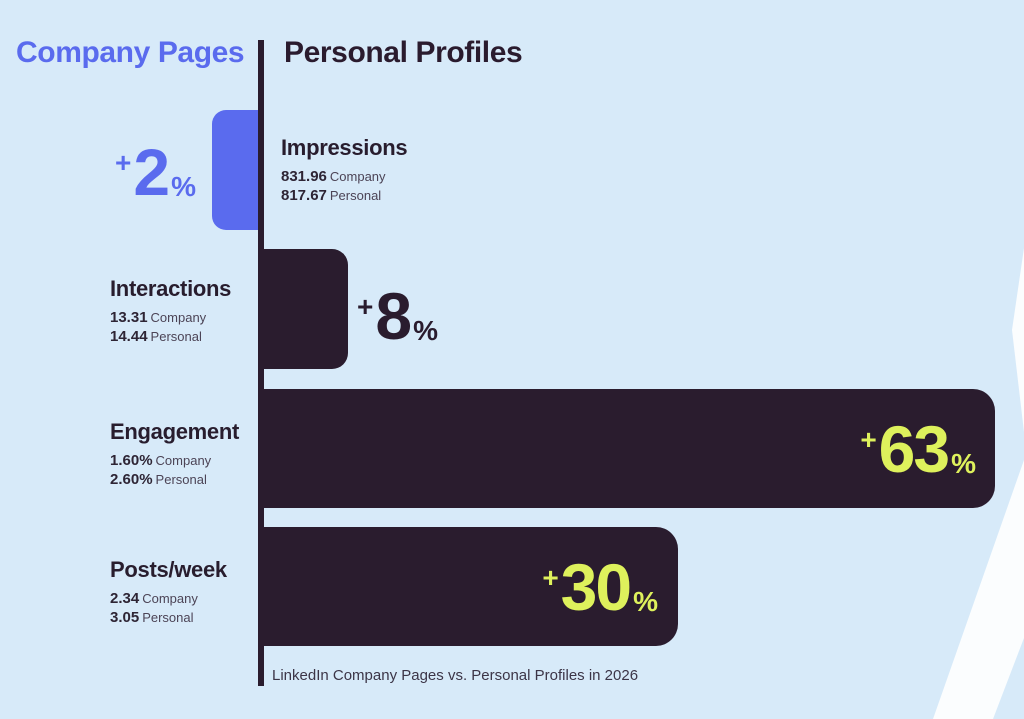  What do you see at coordinates (1018, 340) in the screenshot?
I see `swoosh-upper-sliver` at bounding box center [1018, 340].